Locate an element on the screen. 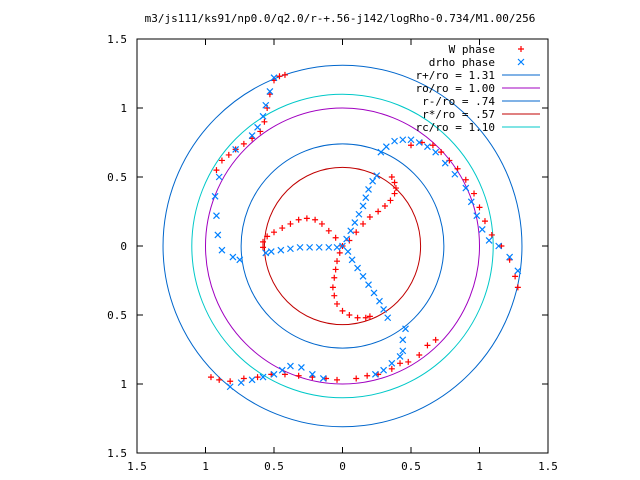  x-tick-label-2: 0.5 is located at coordinates (274, 466).